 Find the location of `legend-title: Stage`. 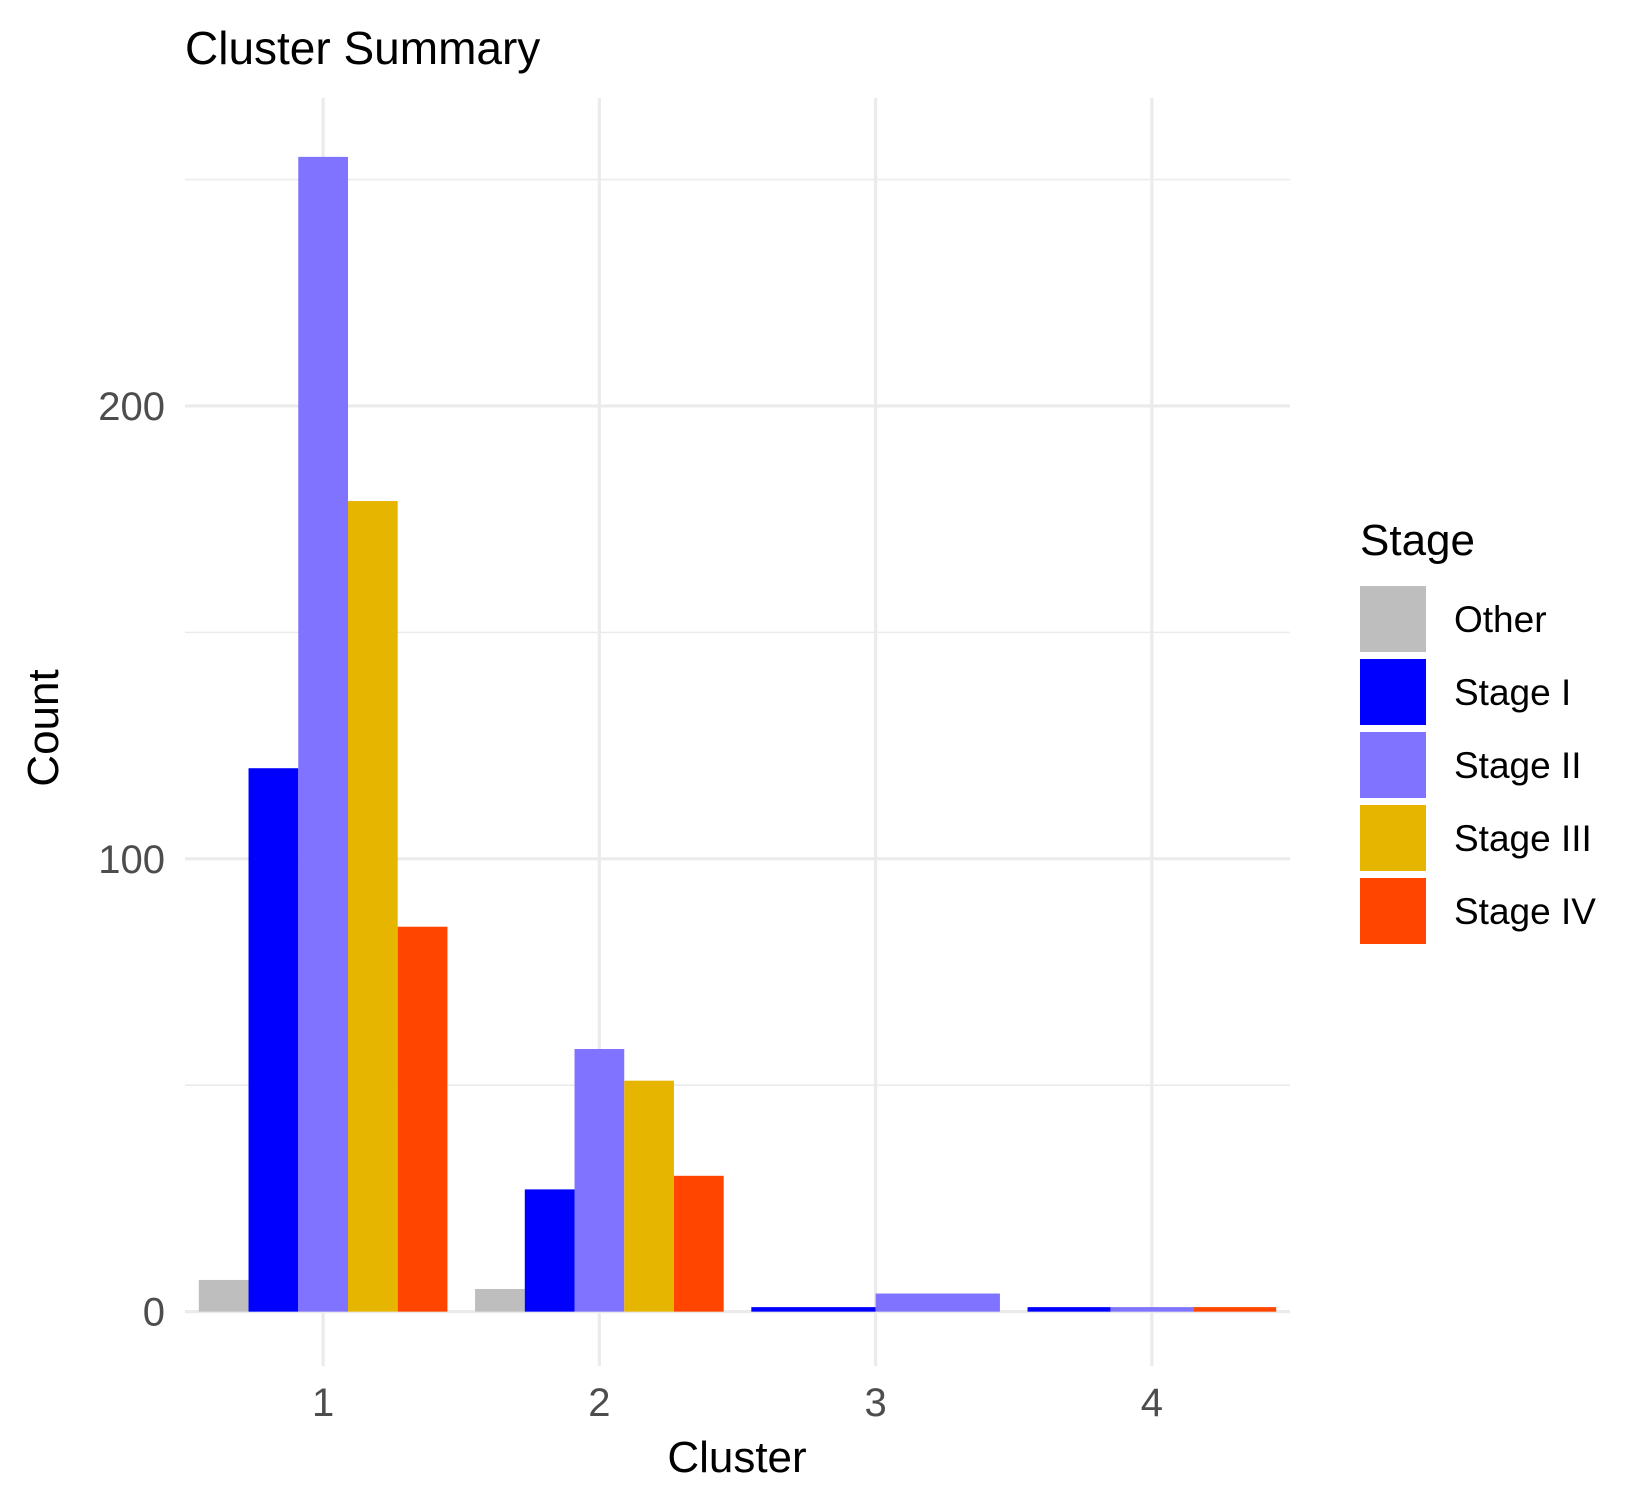

legend-title: Stage is located at coordinates (1417, 540).